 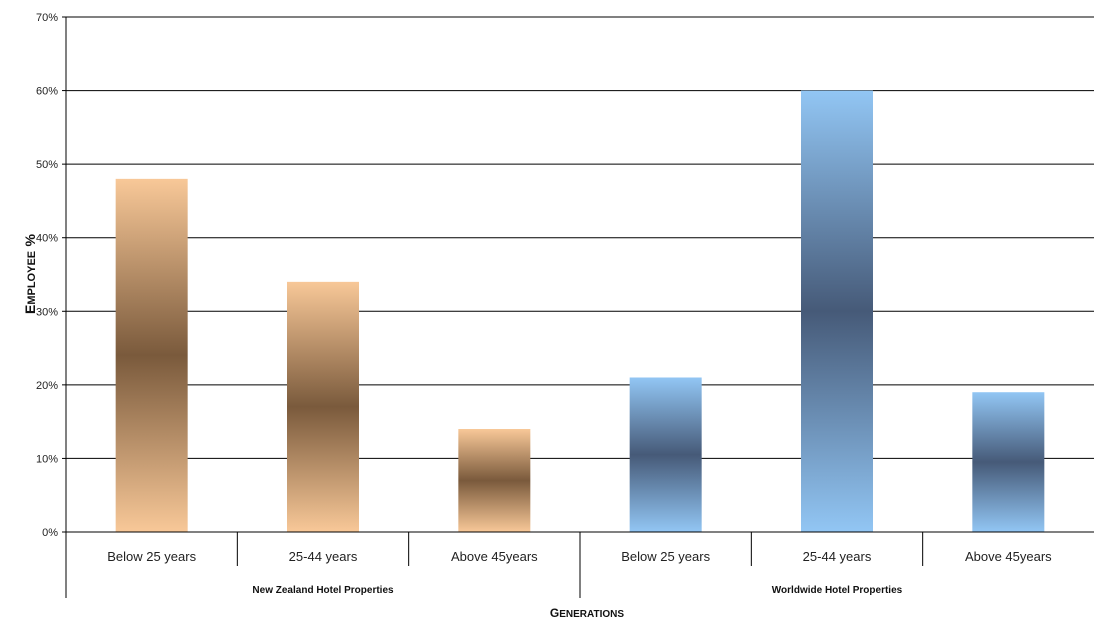 I want to click on y-tick-label: 30%, so click(x=47, y=312).